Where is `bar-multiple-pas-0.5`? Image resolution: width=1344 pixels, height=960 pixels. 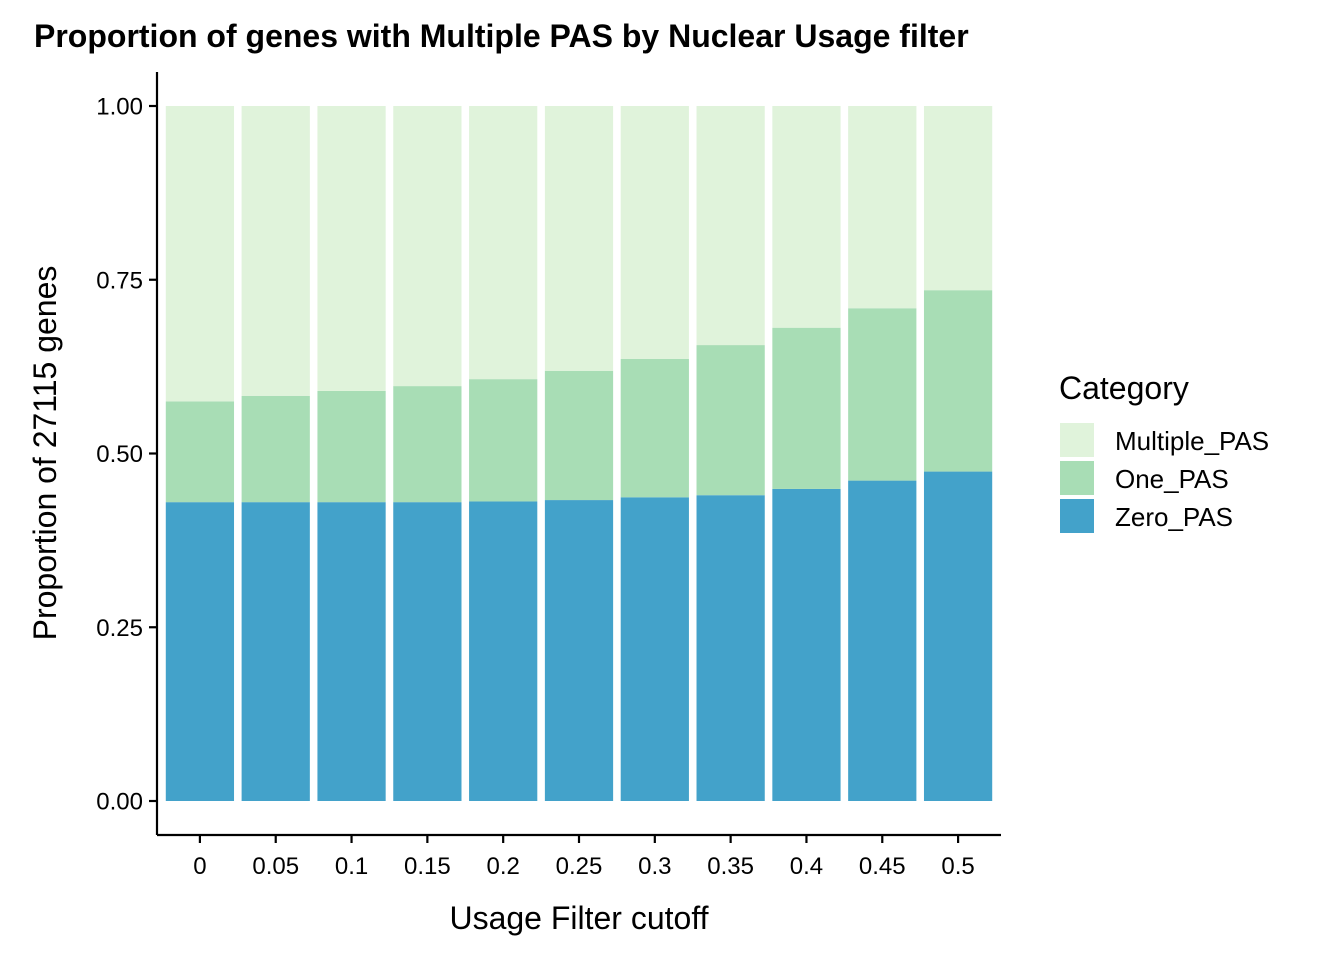
bar-multiple-pas-0.5 is located at coordinates (958, 198).